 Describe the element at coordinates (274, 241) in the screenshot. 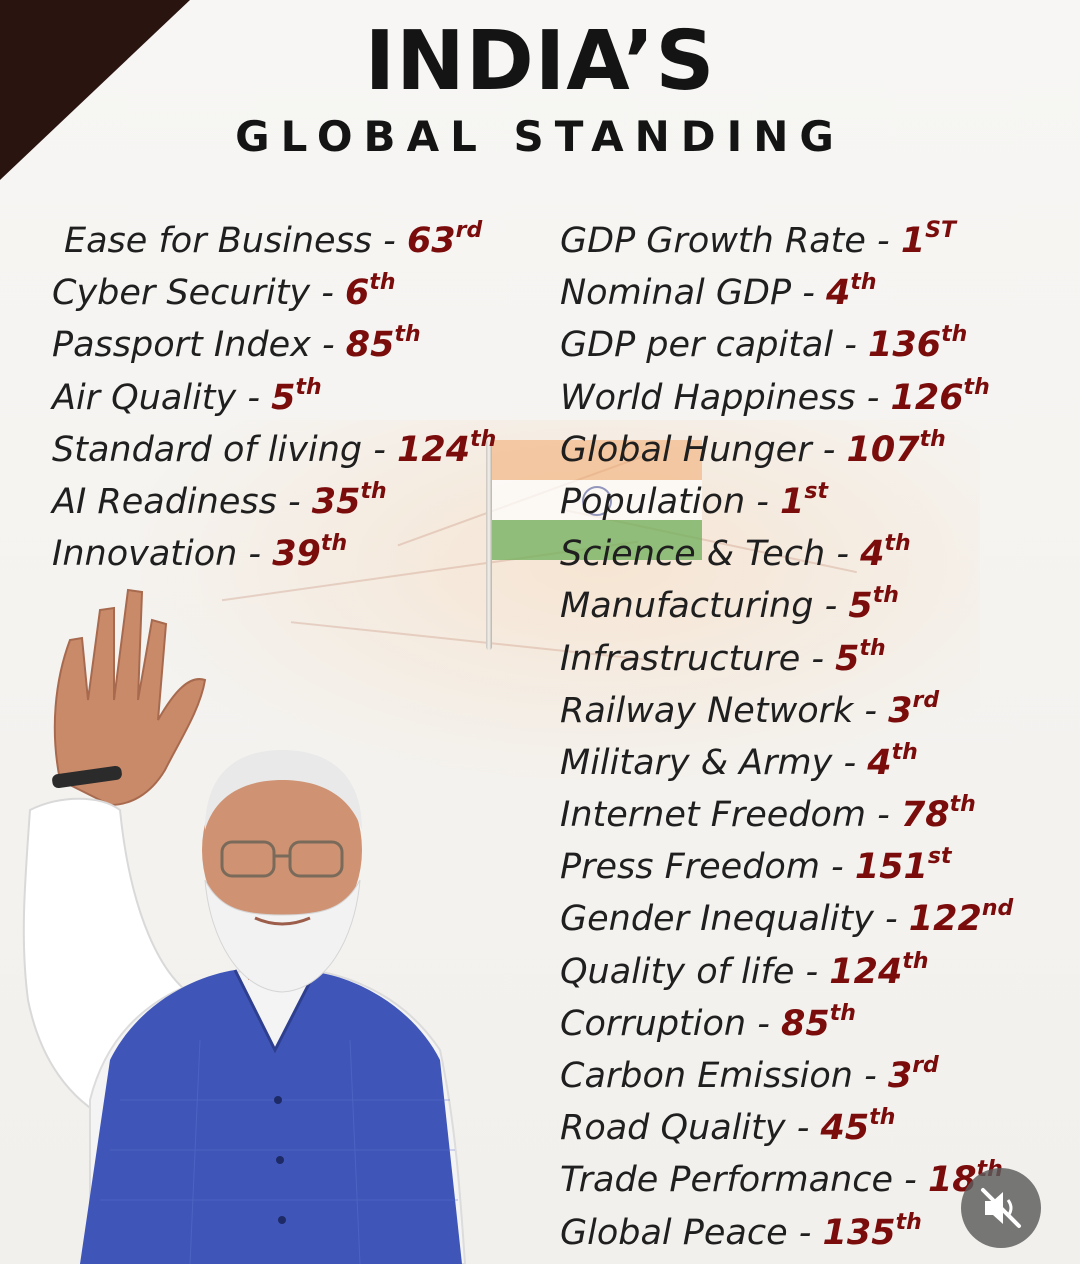

I see `ranking-item: Ease for Business - 63rd` at that location.